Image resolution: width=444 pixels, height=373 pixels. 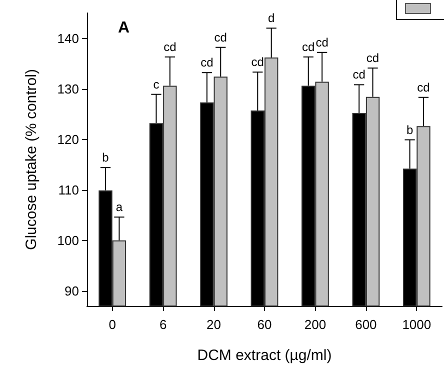 What do you see at coordinates (417, 324) in the screenshot?
I see `x-tick-label: 1000` at bounding box center [417, 324].